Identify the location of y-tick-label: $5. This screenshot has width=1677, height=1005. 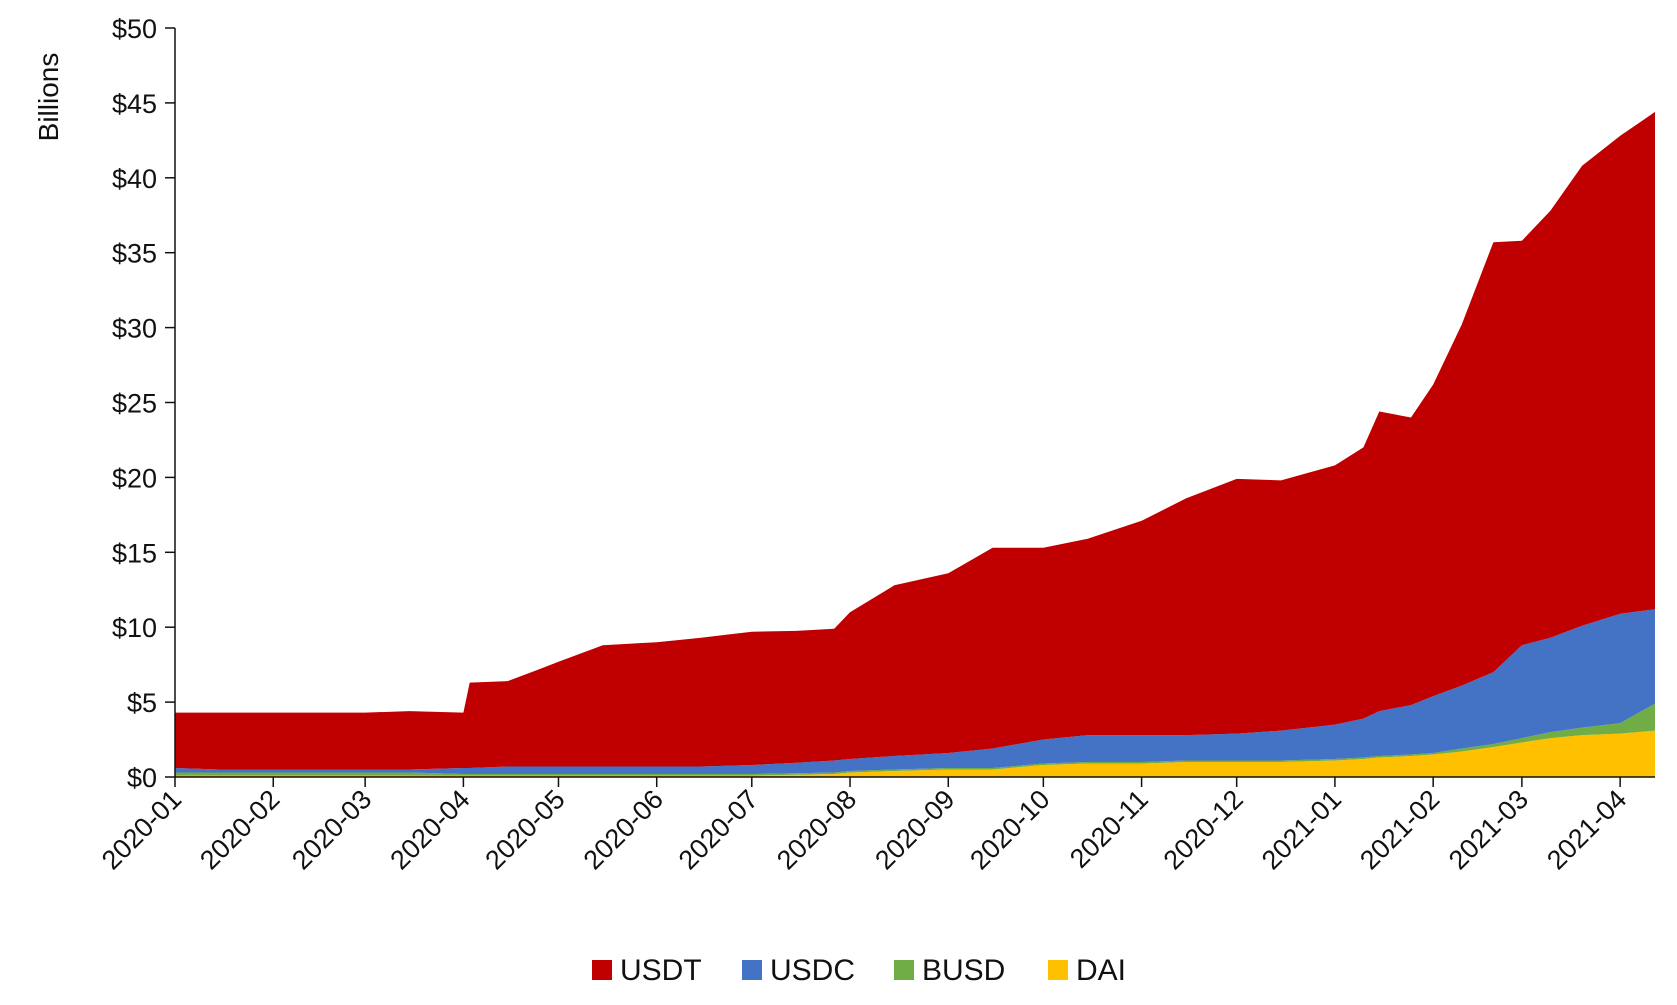
(142, 703).